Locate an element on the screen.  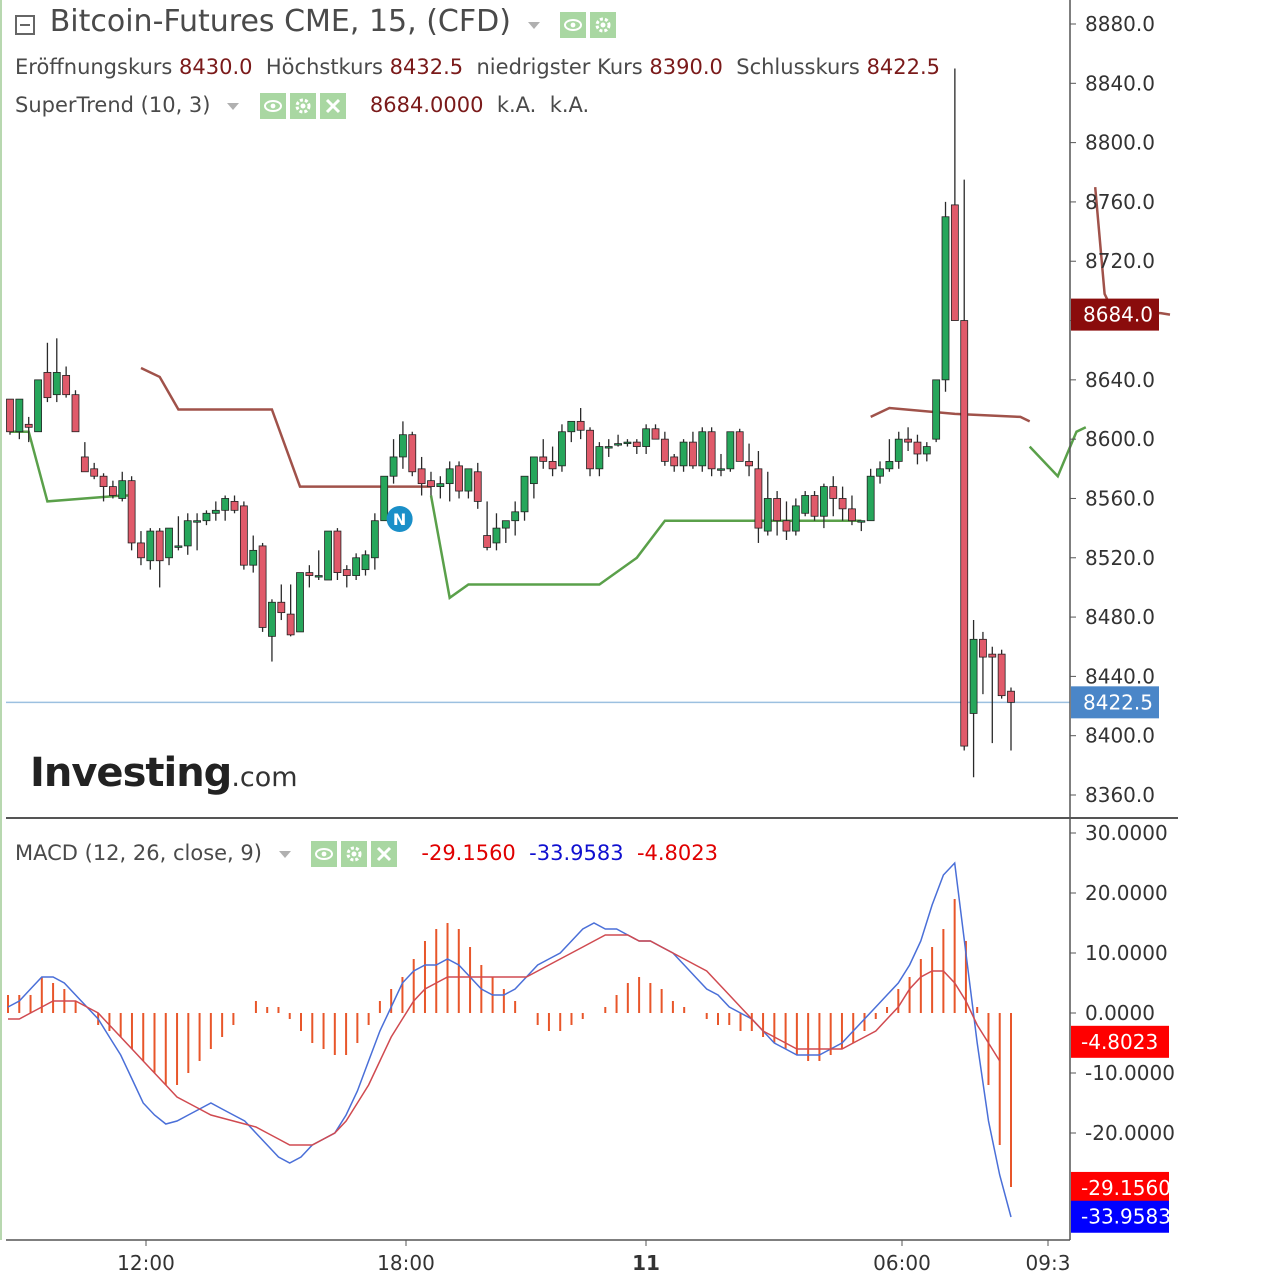
supertrend-badge-bg is located at coordinates (1115, 314).